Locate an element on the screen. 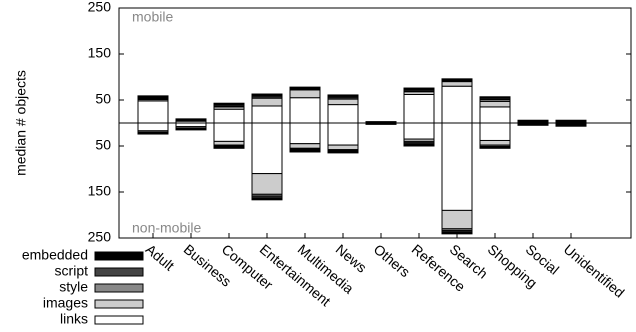 This screenshot has height=332, width=636. legend-label: images is located at coordinates (65, 303).